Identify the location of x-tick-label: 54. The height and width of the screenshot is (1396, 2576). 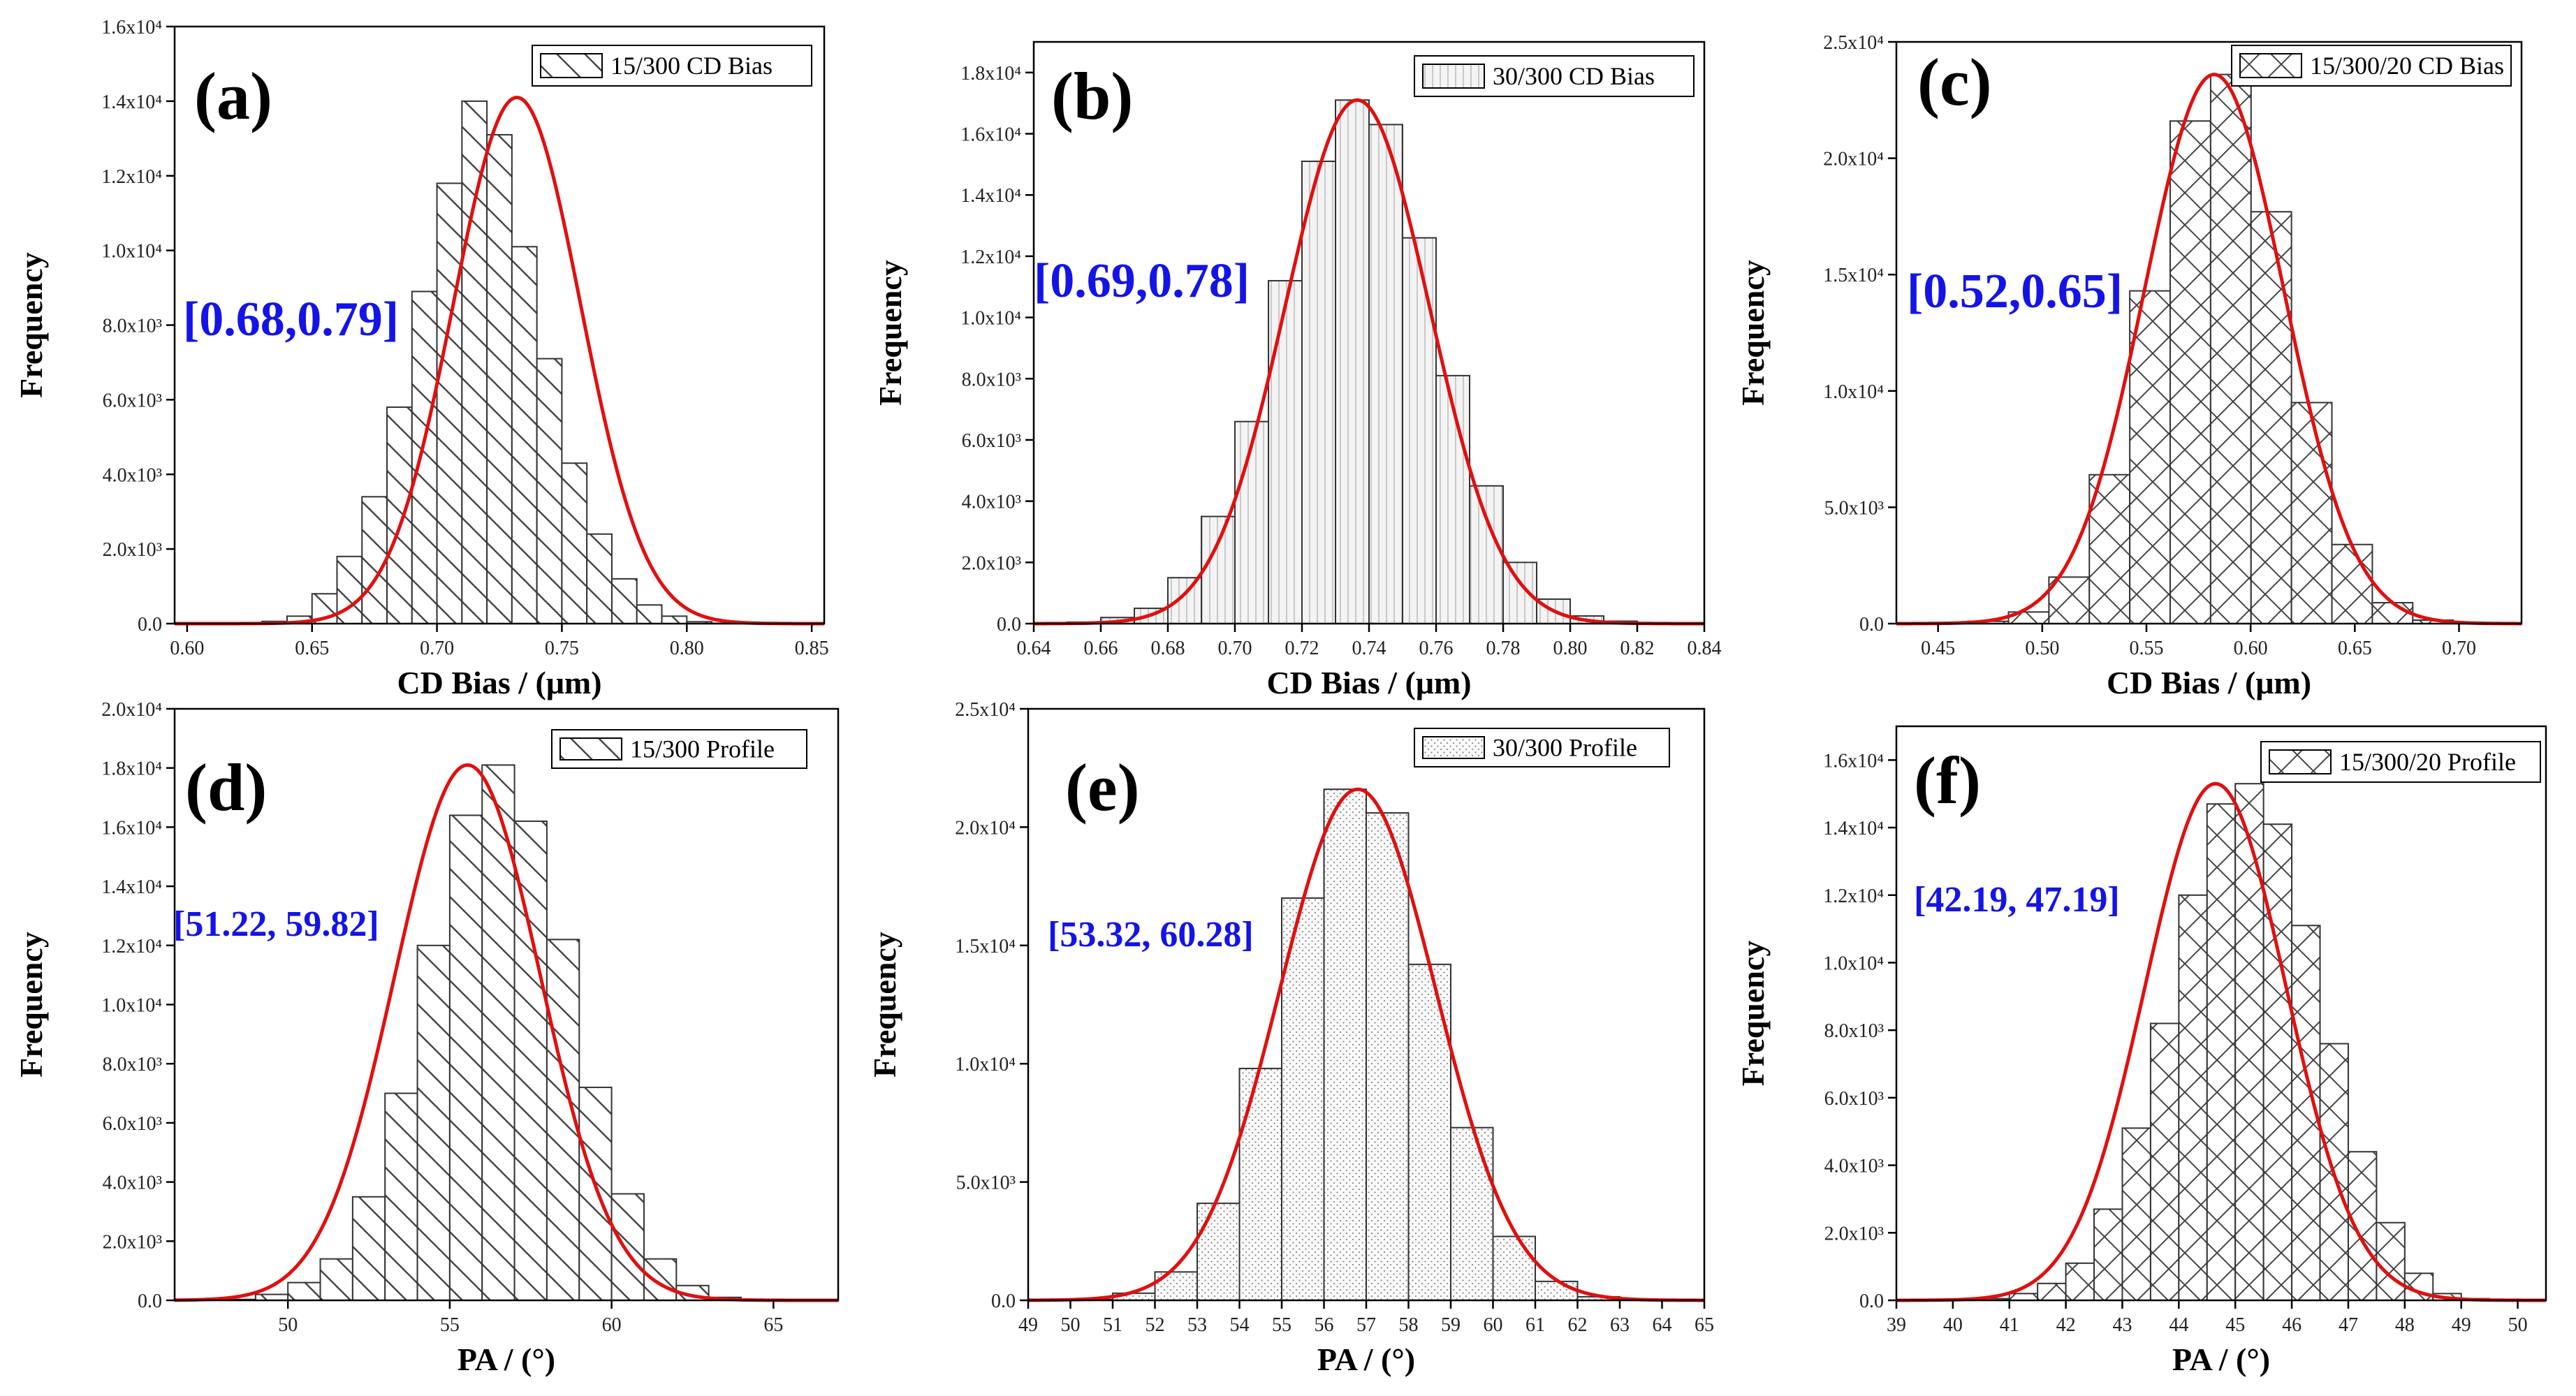
(1240, 1325).